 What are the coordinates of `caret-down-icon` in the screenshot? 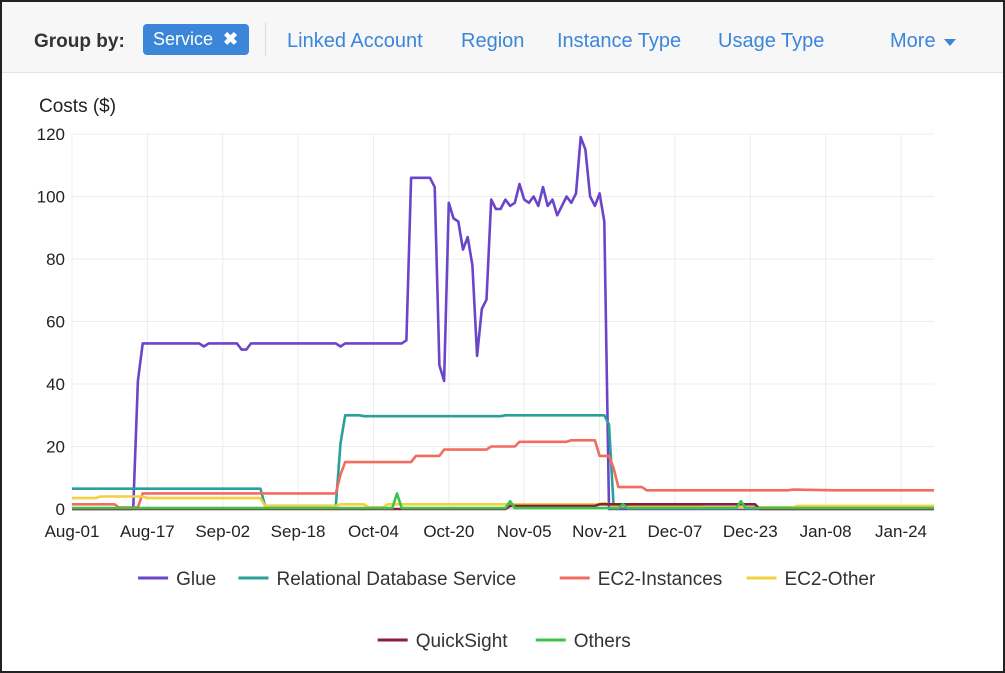 It's located at (949, 42).